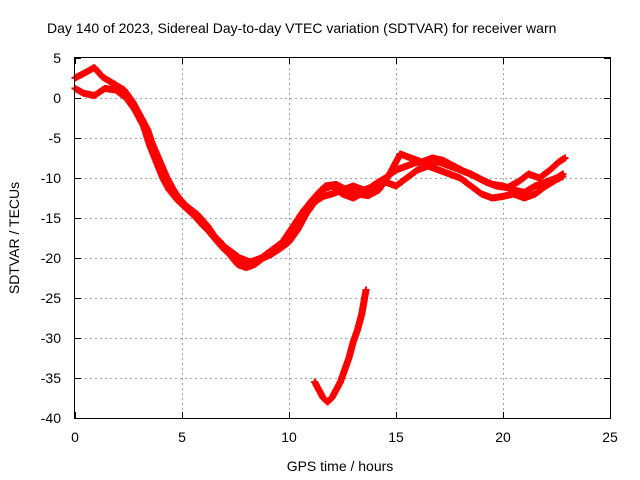 This screenshot has height=480, width=640. I want to click on series-short-track, so click(340, 346).